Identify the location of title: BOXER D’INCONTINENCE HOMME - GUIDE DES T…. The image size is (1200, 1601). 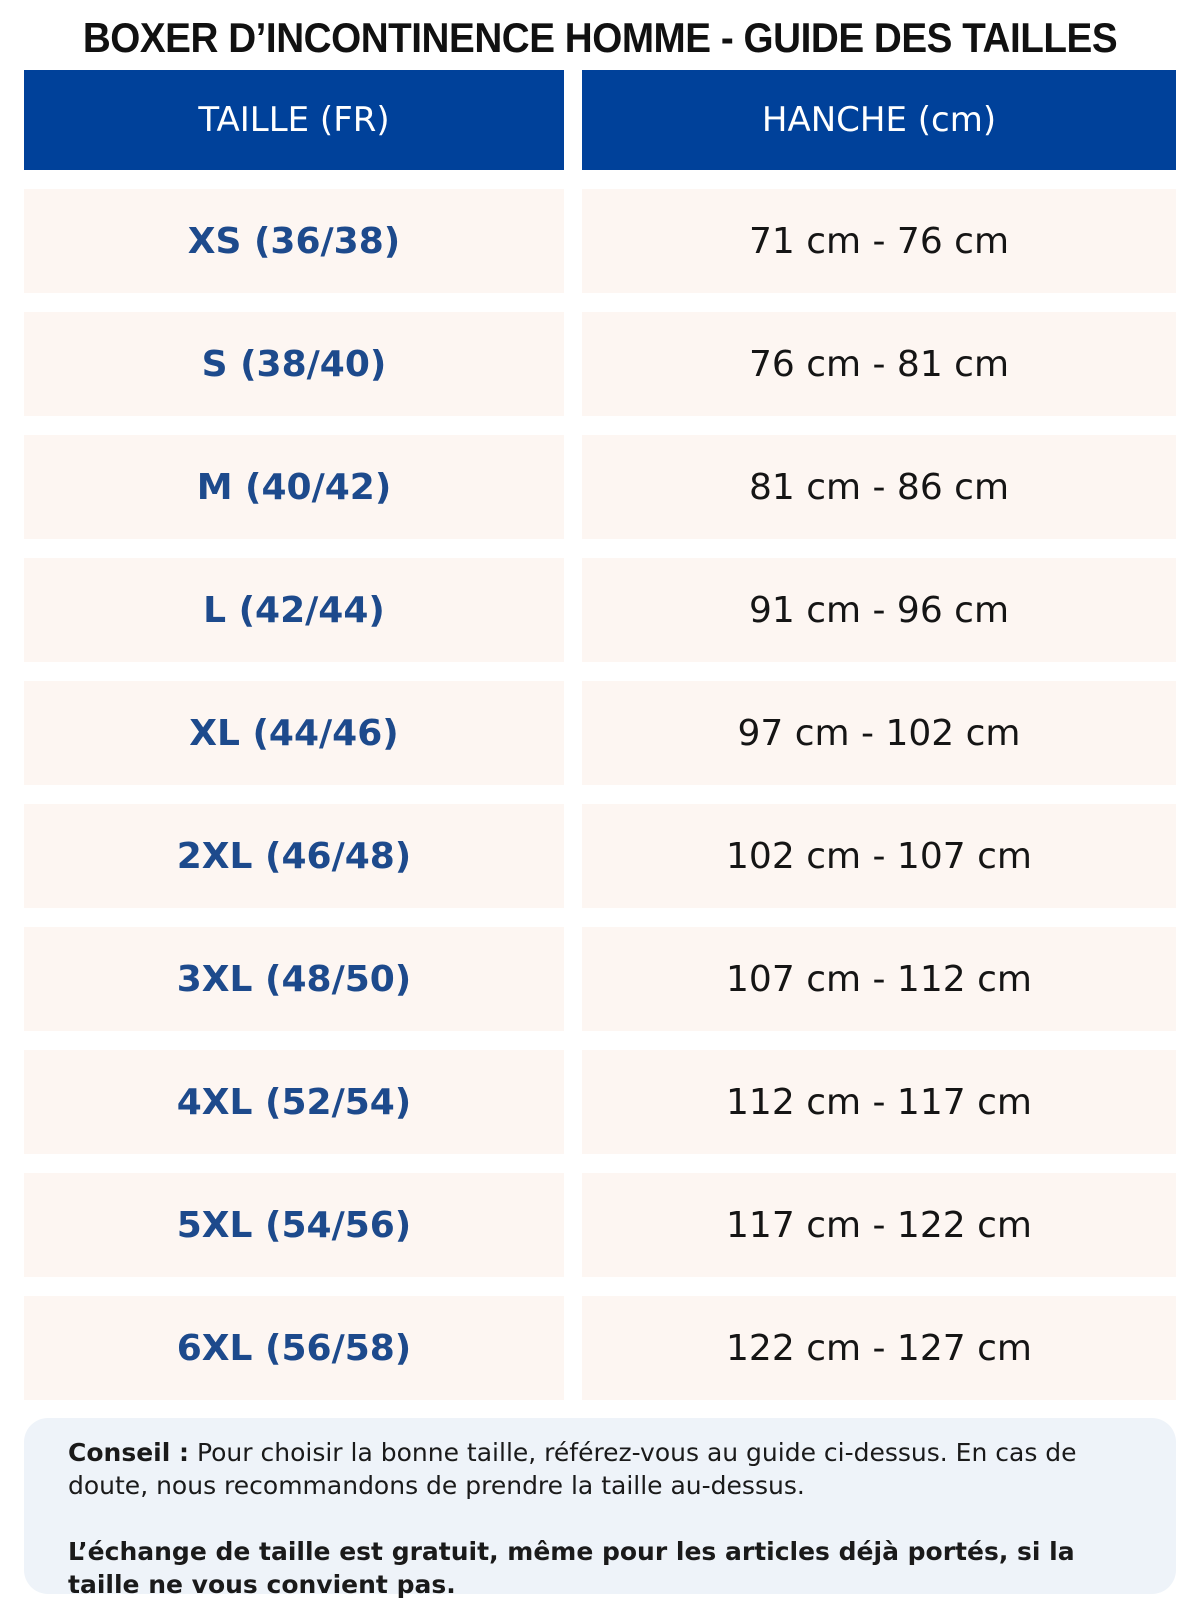
(600, 37).